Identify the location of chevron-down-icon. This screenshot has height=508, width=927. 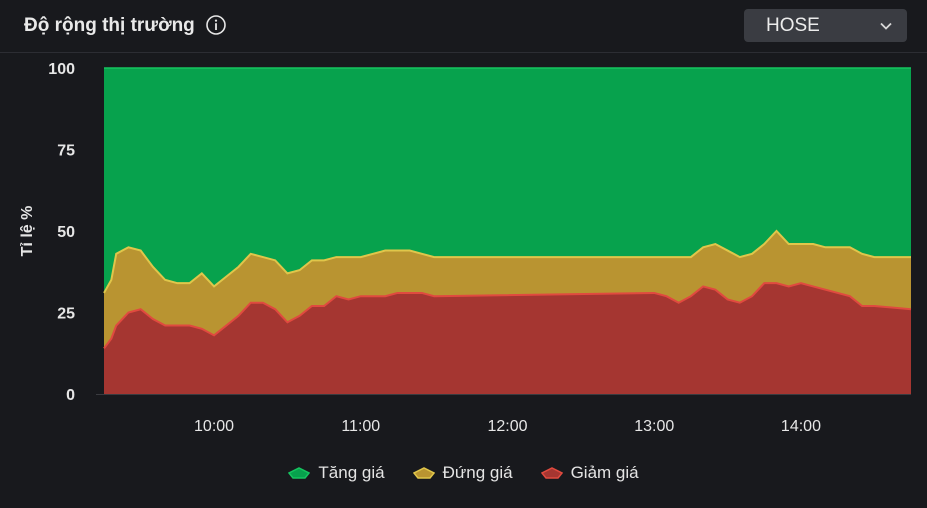
(886, 26).